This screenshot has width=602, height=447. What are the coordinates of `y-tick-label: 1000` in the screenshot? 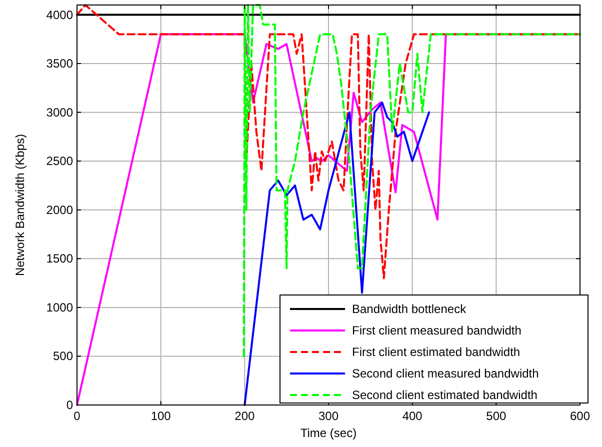 It's located at (60, 307).